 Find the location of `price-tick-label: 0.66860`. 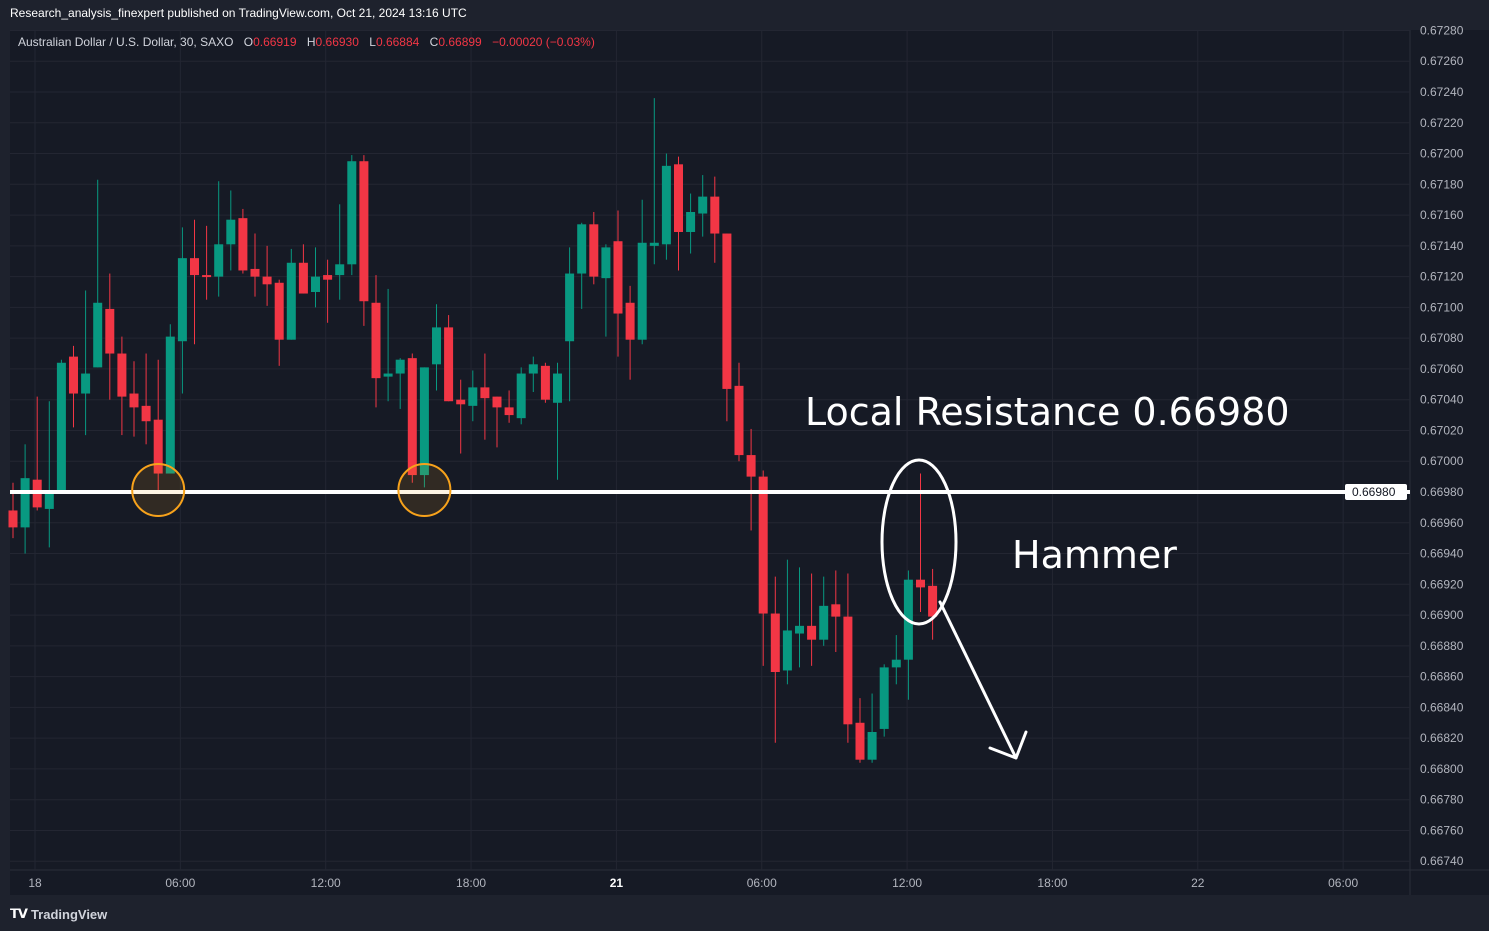

price-tick-label: 0.66860 is located at coordinates (1442, 677).